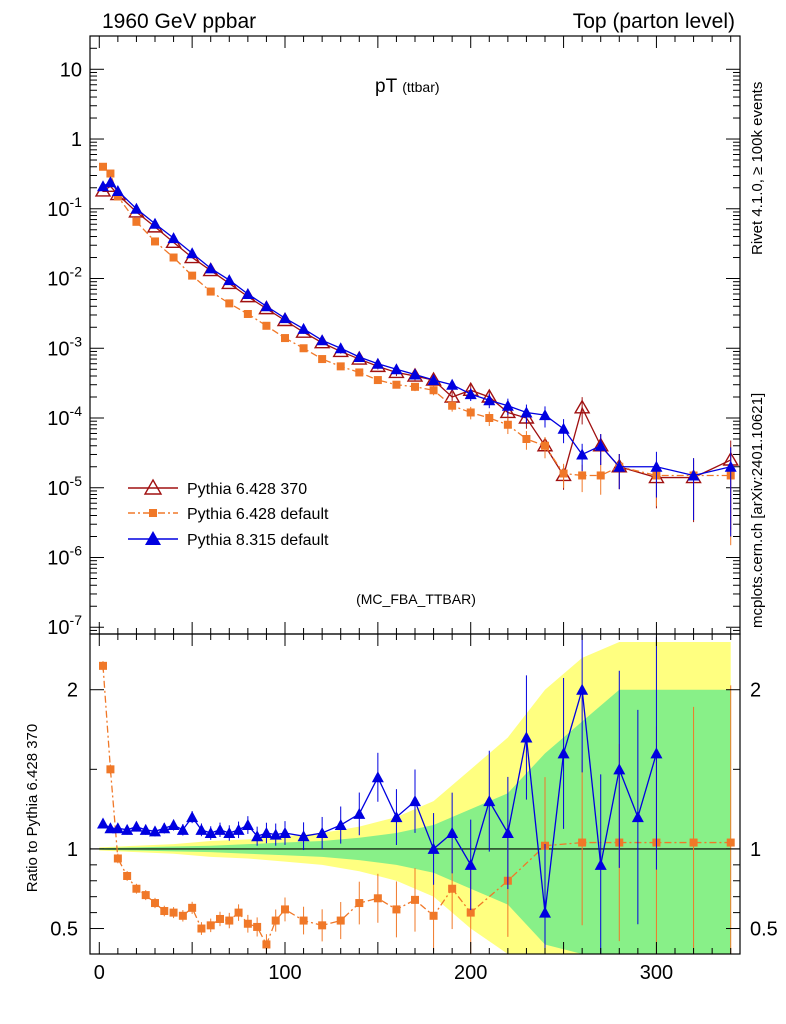 The width and height of the screenshot is (786, 1024). What do you see at coordinates (757, 168) in the screenshot?
I see `rivet-label: Rivet 4.1.0, ≥ 100k events` at bounding box center [757, 168].